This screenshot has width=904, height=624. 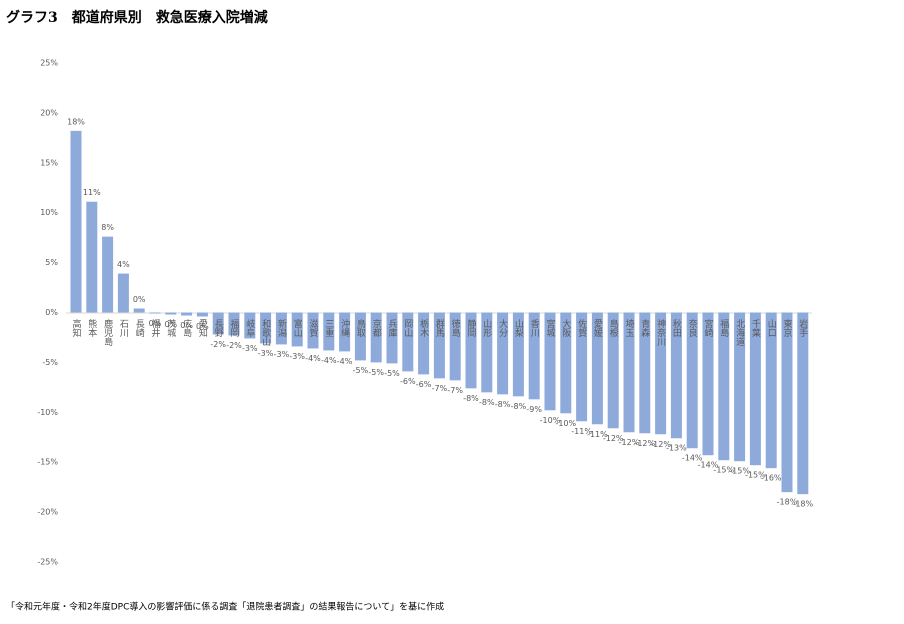 I want to click on x-tick-label: 茨城, so click(x=170, y=328).